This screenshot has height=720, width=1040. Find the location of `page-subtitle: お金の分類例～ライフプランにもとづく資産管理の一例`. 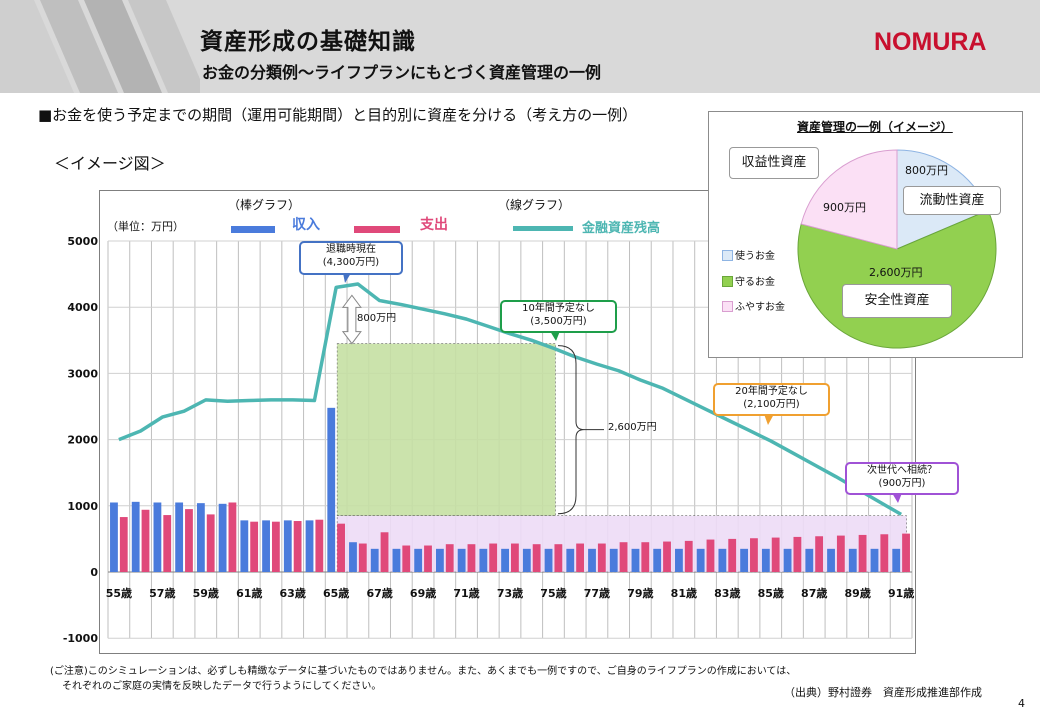

page-subtitle: お金の分類例～ライフプランにもとづく資産管理の一例 is located at coordinates (402, 72).